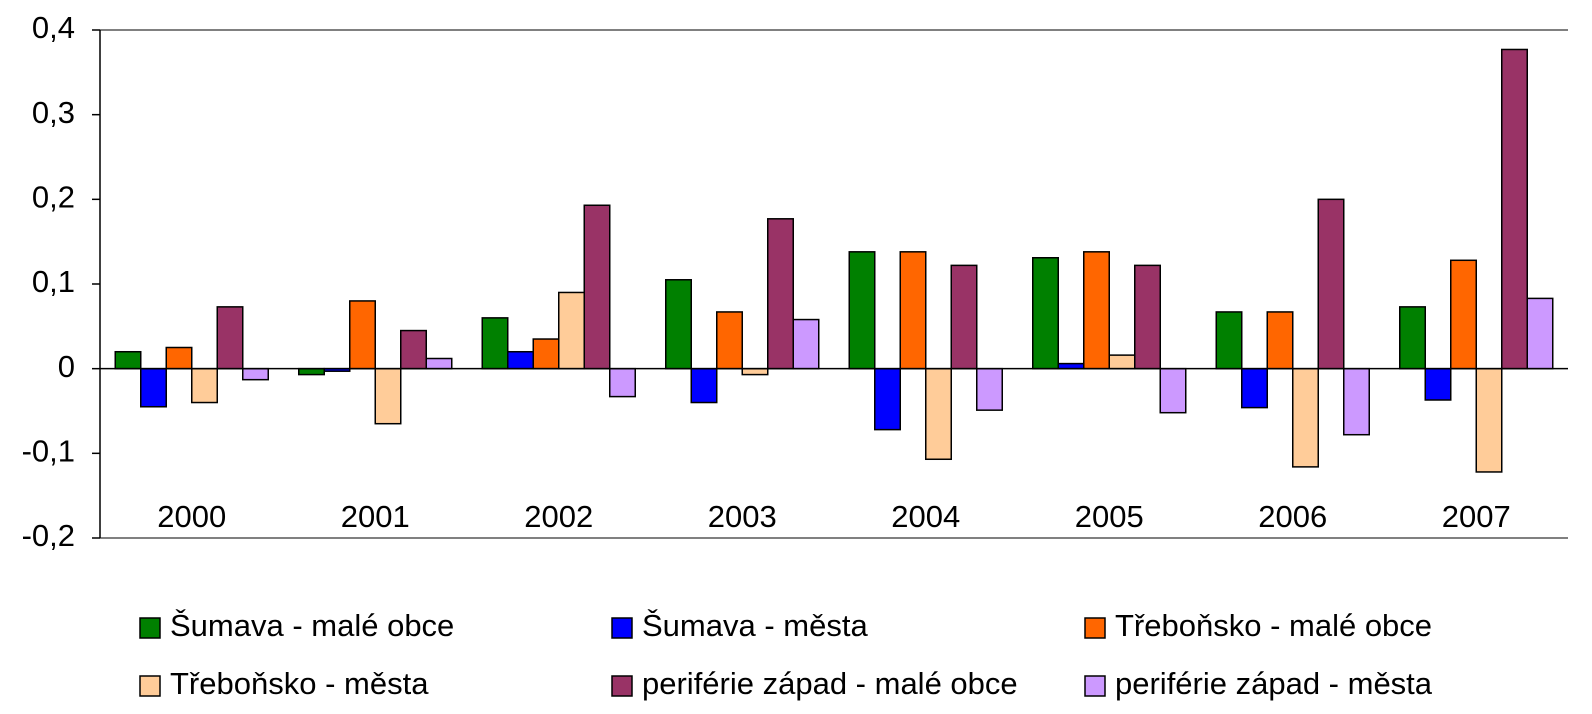 This screenshot has width=1592, height=714. I want to click on x-tick-label: 2002, so click(558, 516).